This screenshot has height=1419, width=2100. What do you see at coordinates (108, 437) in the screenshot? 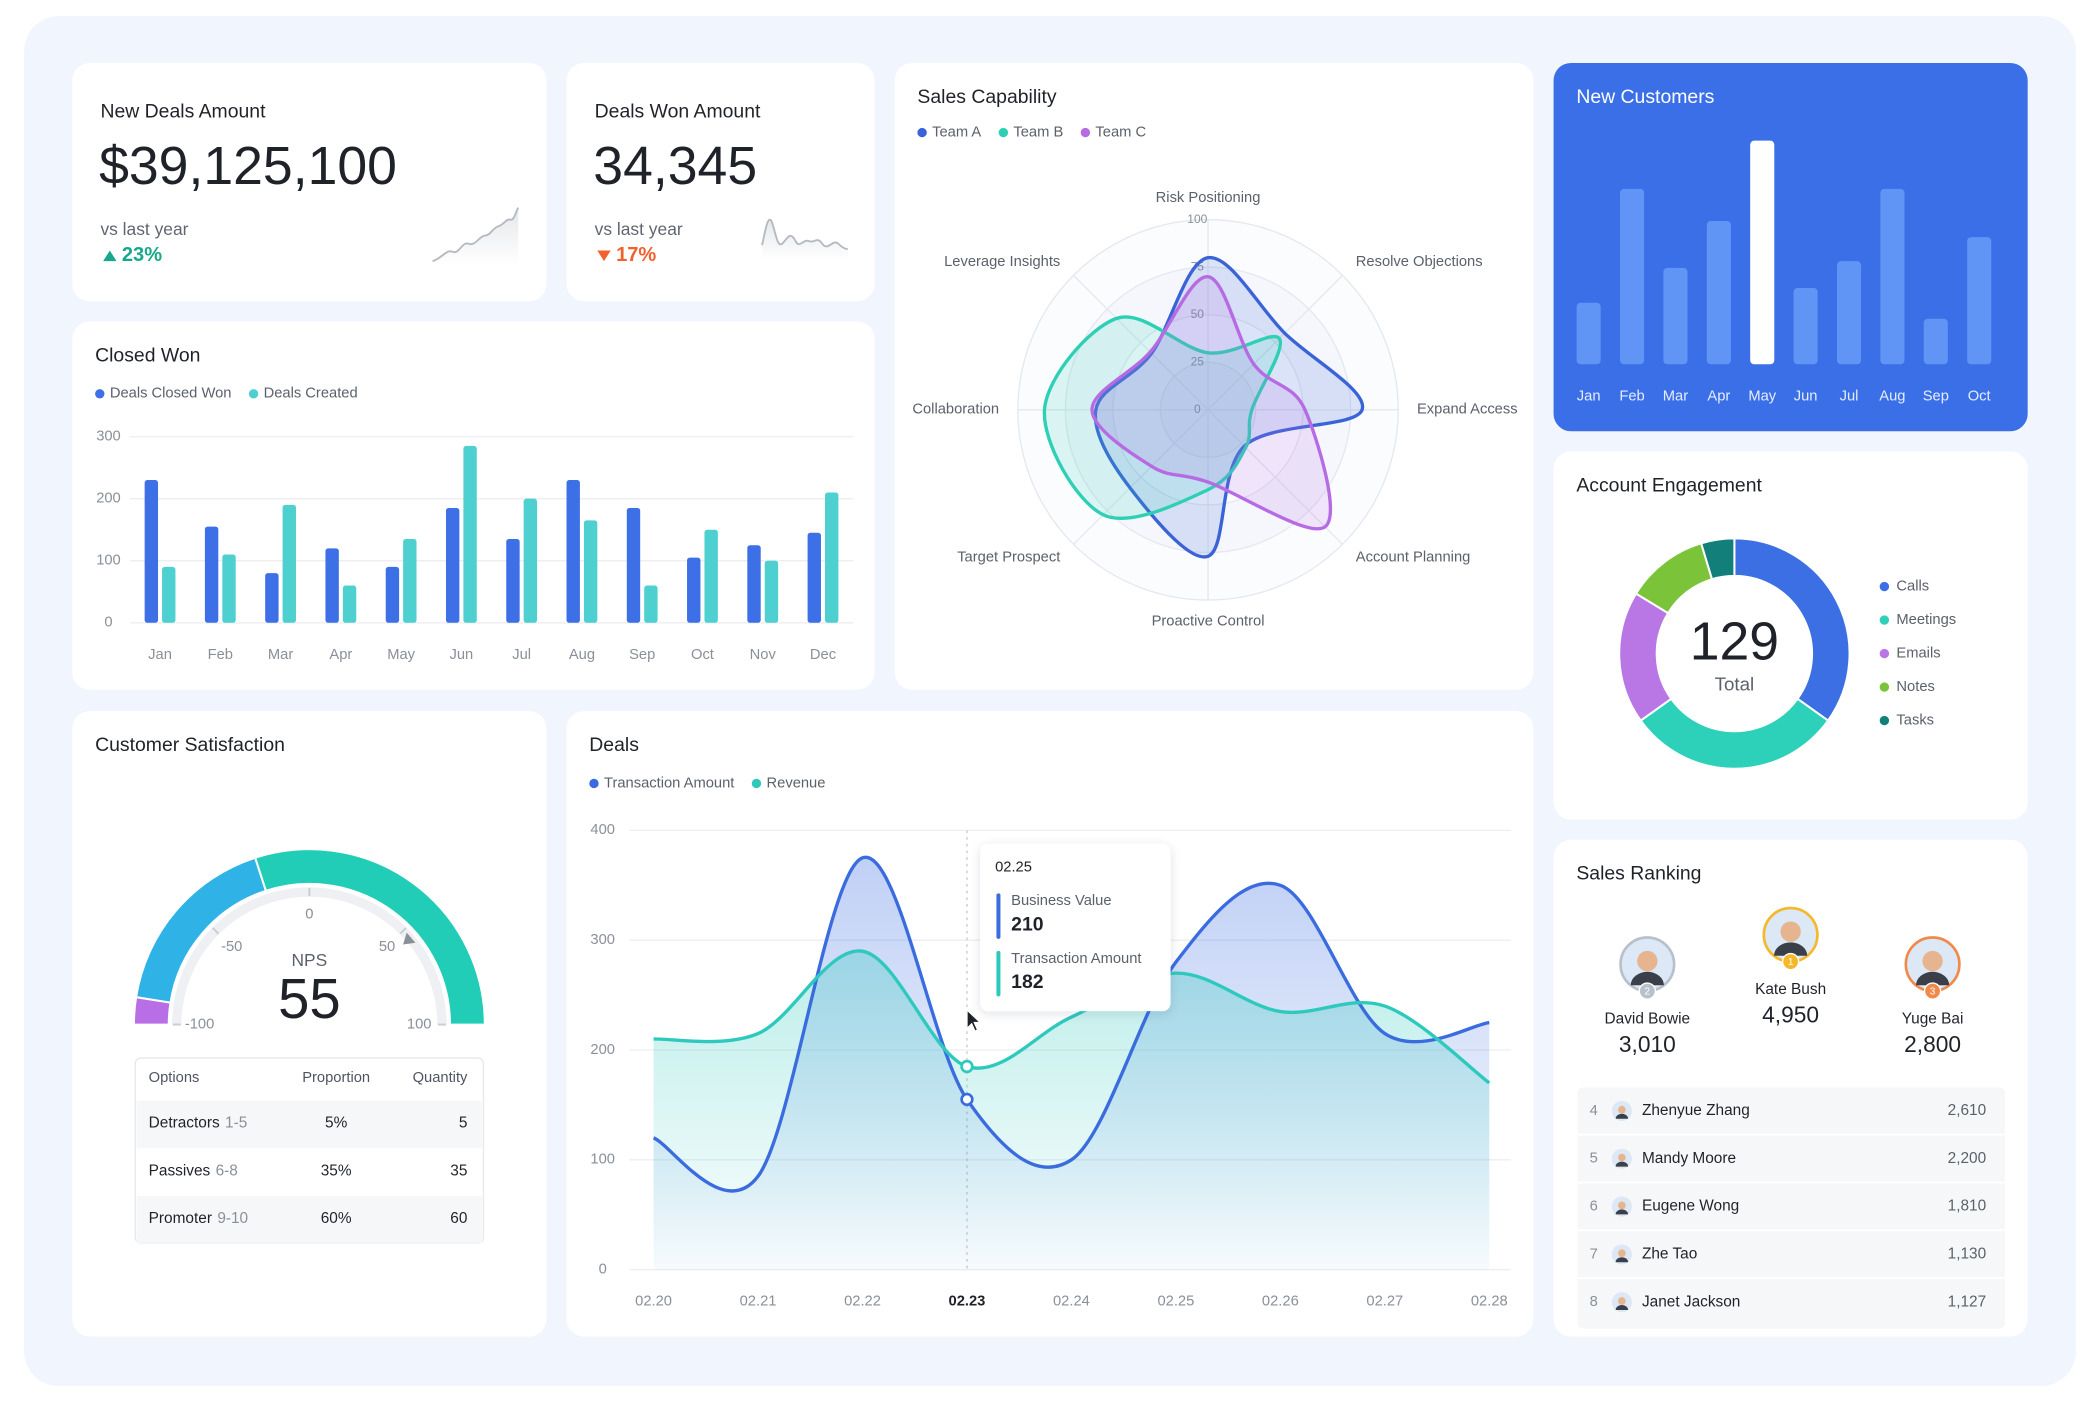
I see `y-tick-label: 300` at bounding box center [108, 437].